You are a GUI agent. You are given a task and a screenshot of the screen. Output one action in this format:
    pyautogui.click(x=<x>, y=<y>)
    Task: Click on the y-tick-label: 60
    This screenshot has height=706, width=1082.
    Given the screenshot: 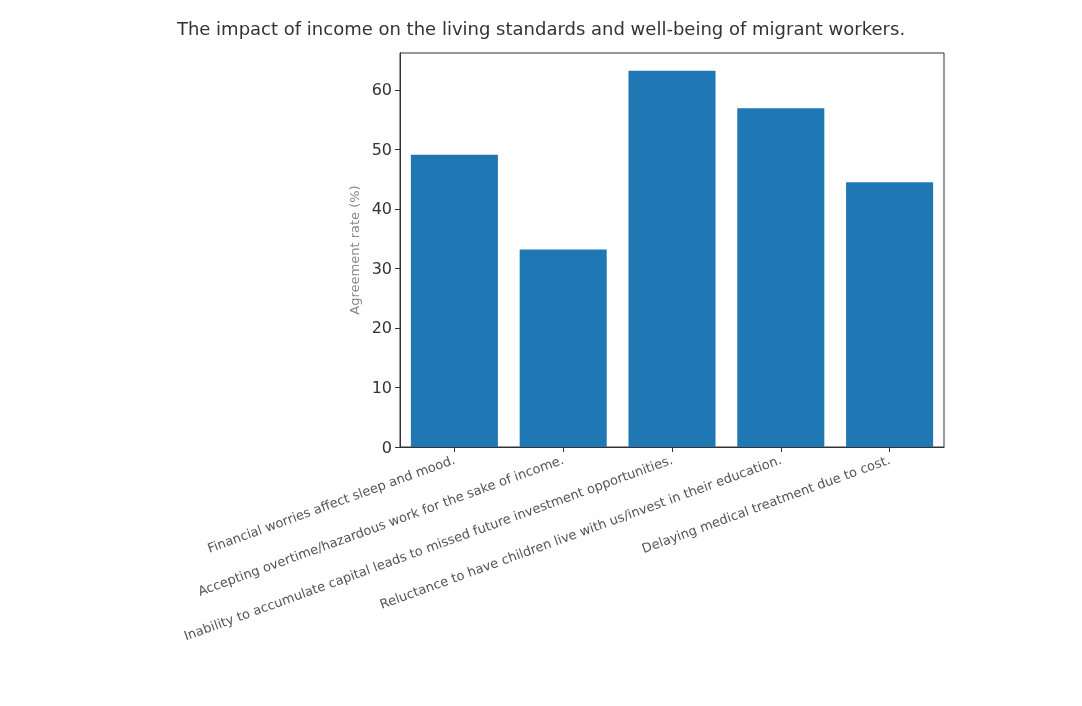 What is the action you would take?
    pyautogui.click(x=381, y=90)
    